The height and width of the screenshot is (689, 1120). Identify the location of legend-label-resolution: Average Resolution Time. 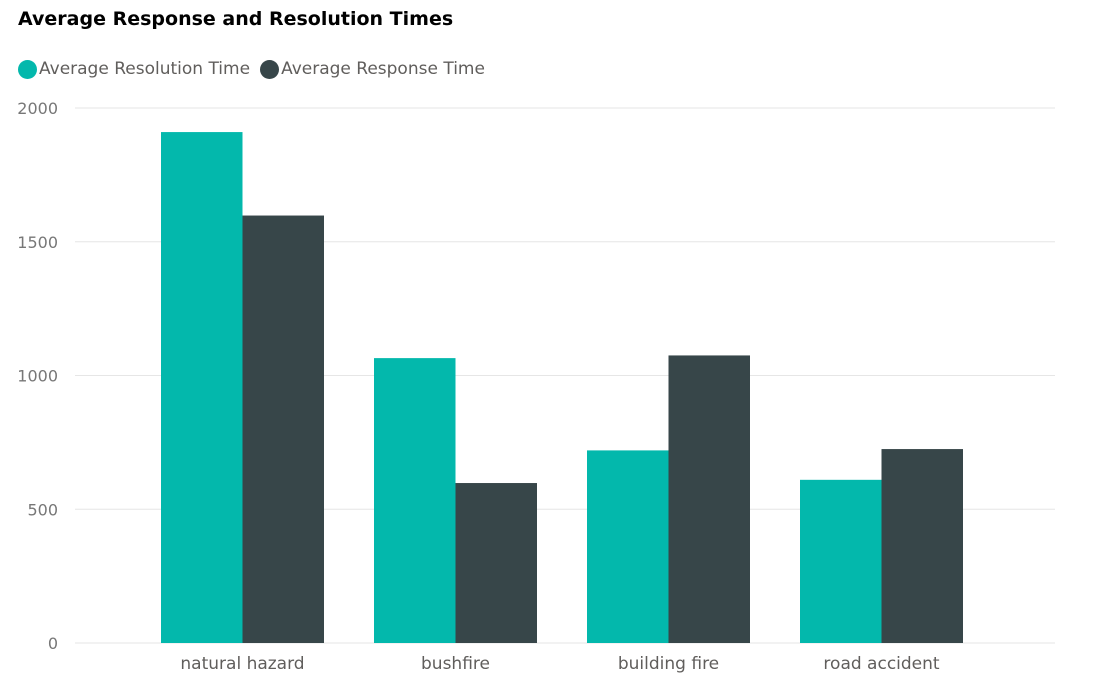
(145, 69).